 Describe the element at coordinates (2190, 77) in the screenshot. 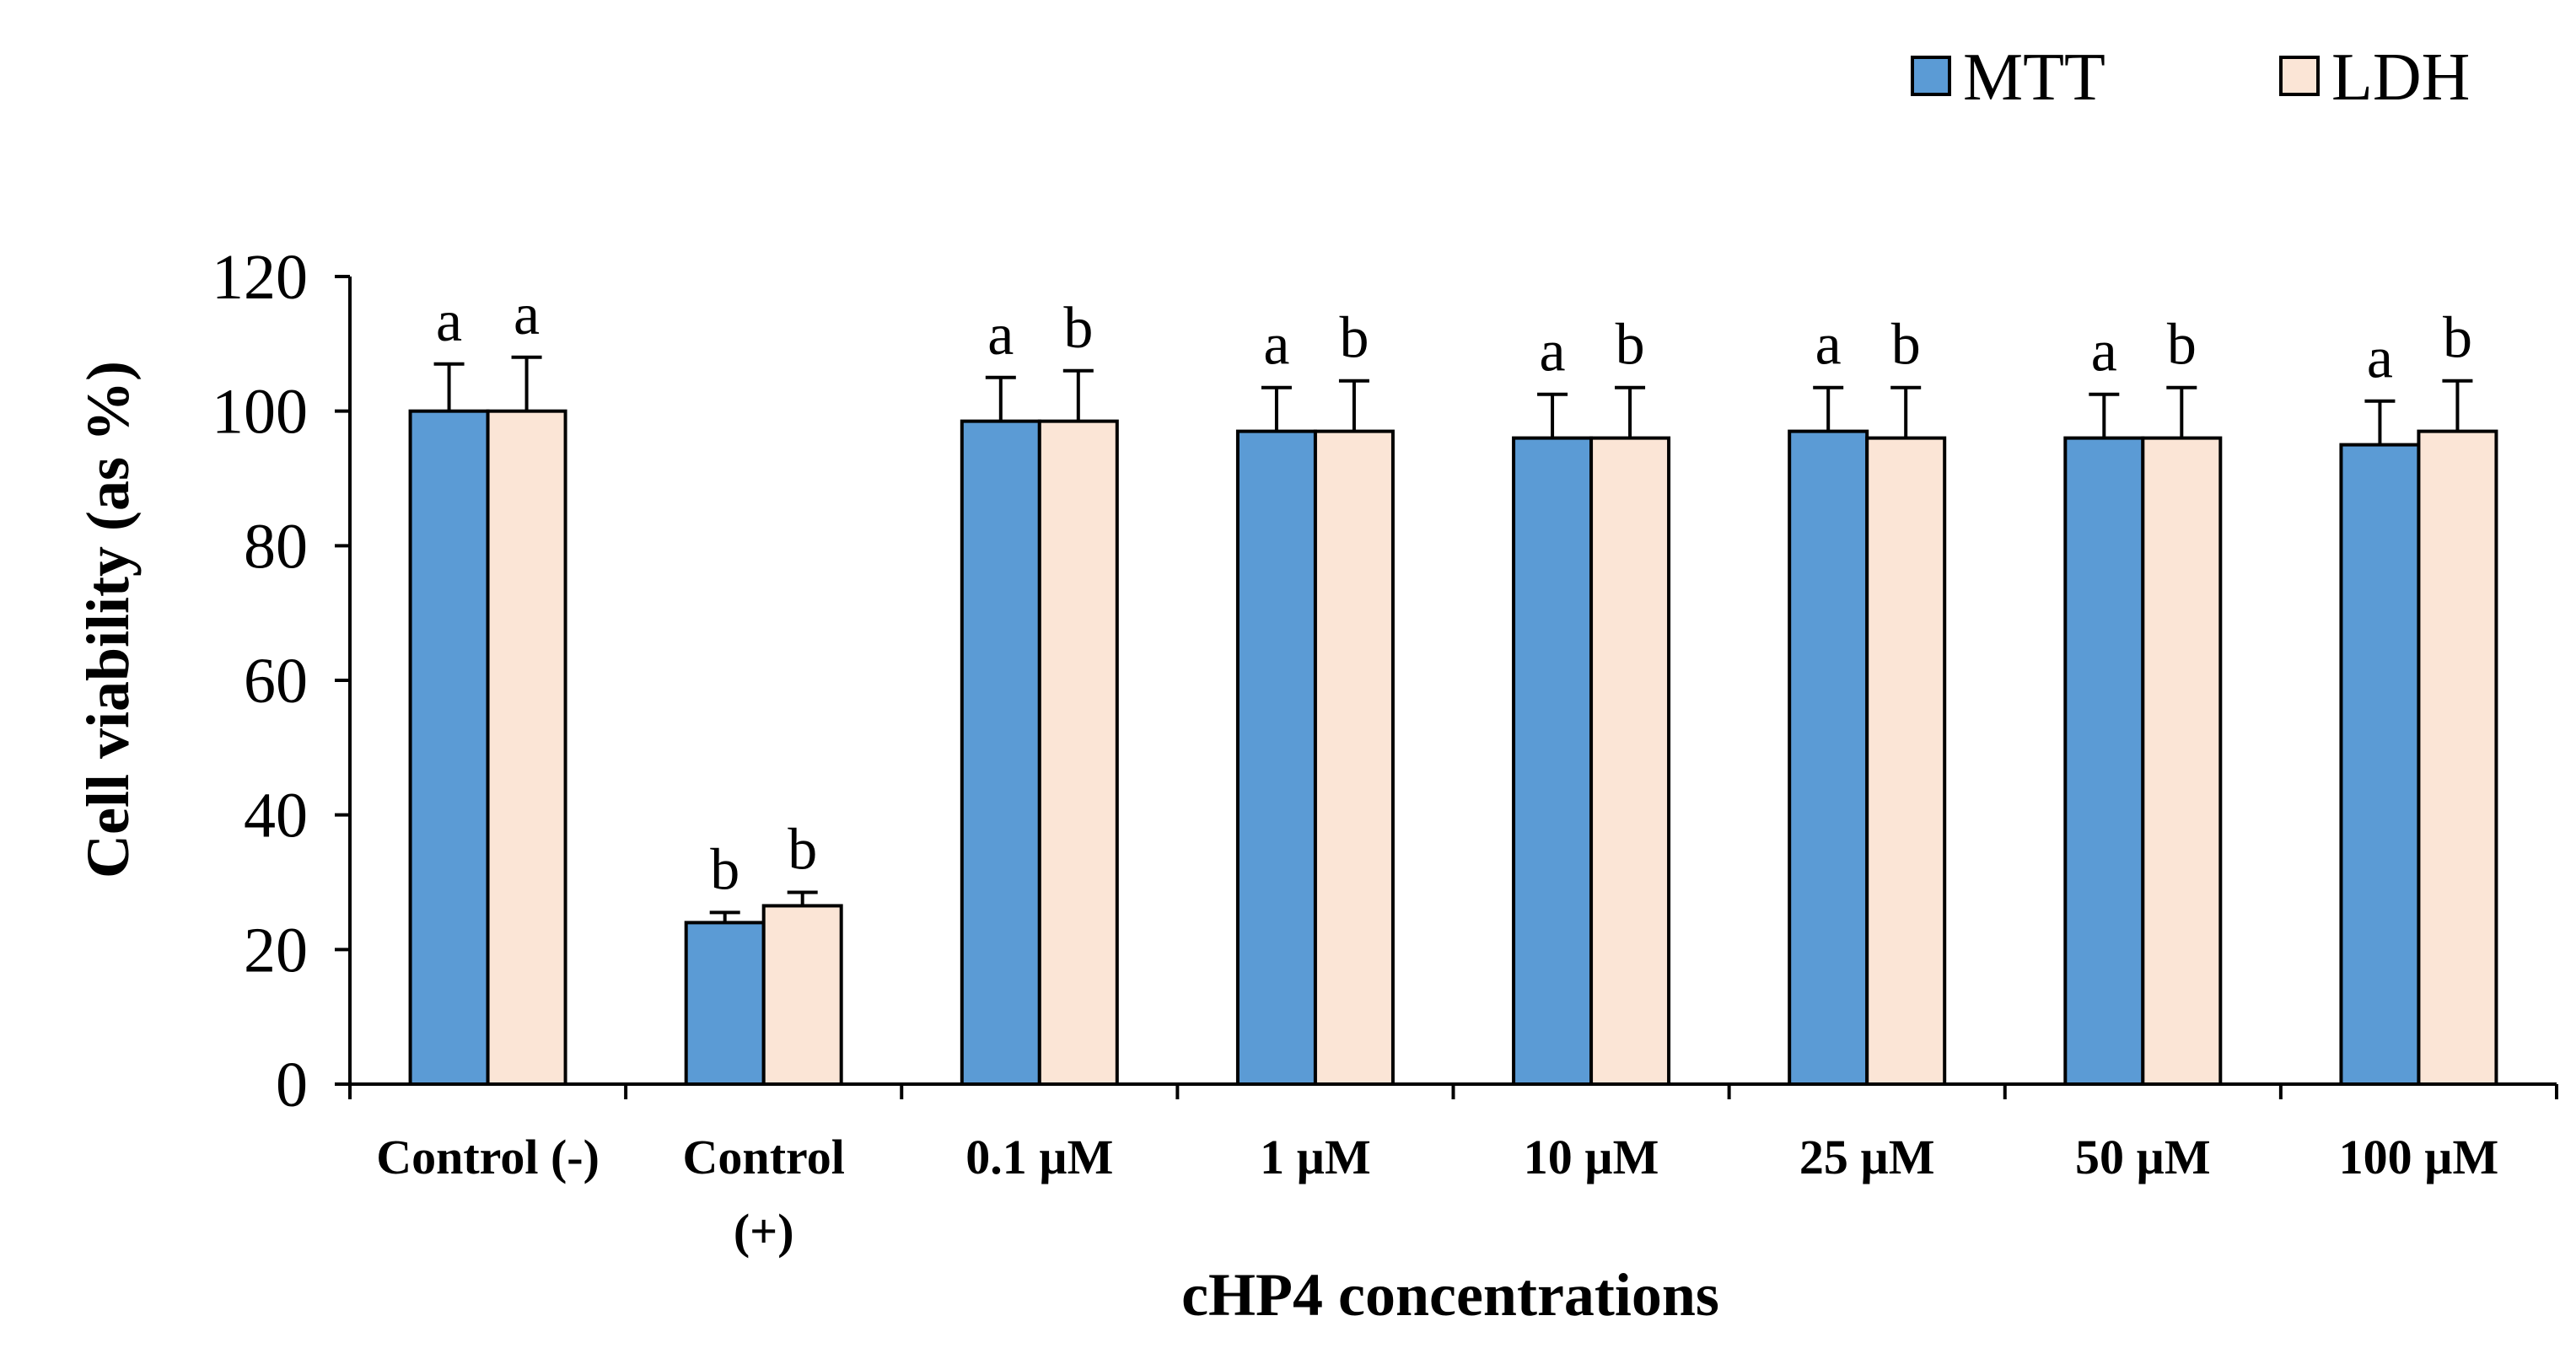

I see `legend: MTT LDH` at that location.